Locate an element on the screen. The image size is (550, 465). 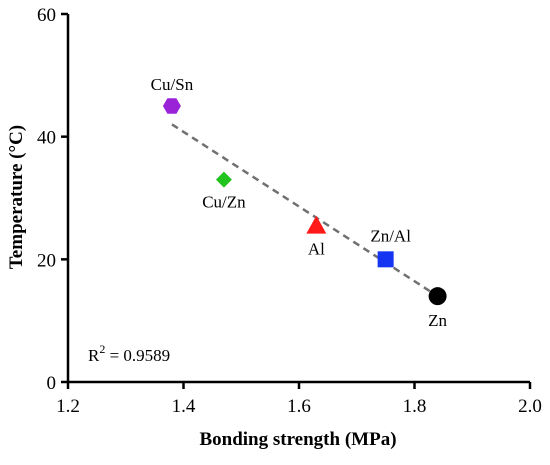
data-point-triangle is located at coordinates (316, 224).